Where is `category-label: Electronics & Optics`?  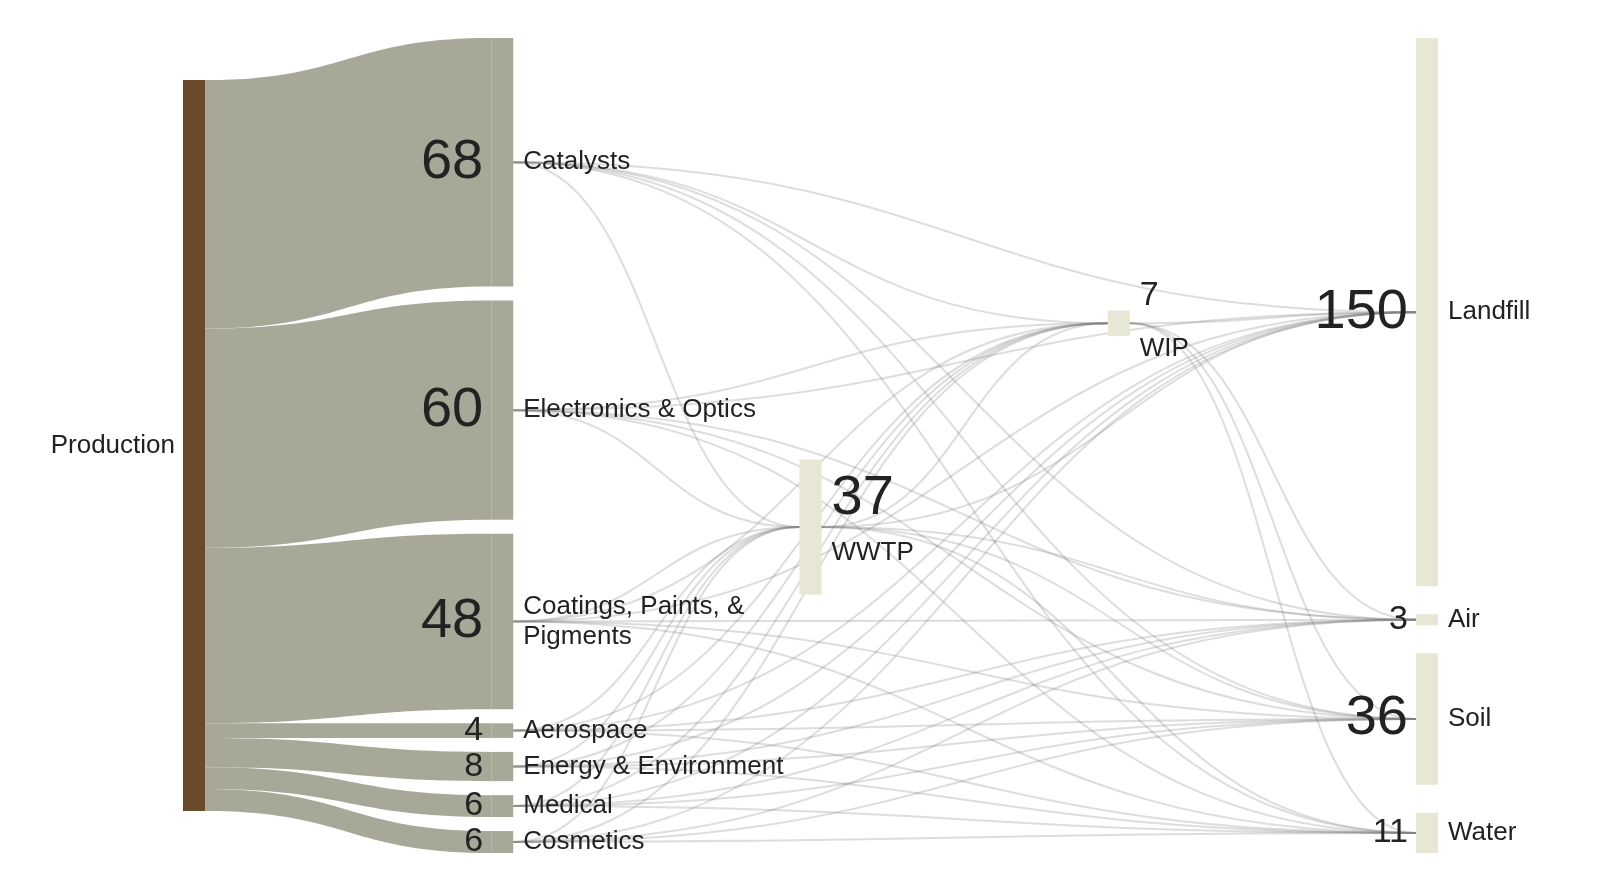 category-label: Electronics & Optics is located at coordinates (639, 408).